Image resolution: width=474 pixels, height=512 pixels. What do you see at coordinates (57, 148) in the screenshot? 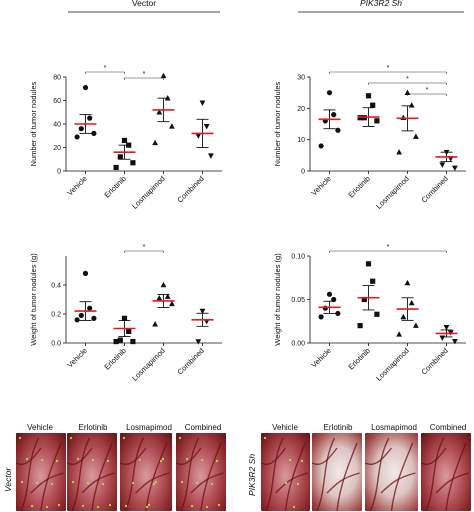
I see `y-tick-label: 20` at bounding box center [57, 148].